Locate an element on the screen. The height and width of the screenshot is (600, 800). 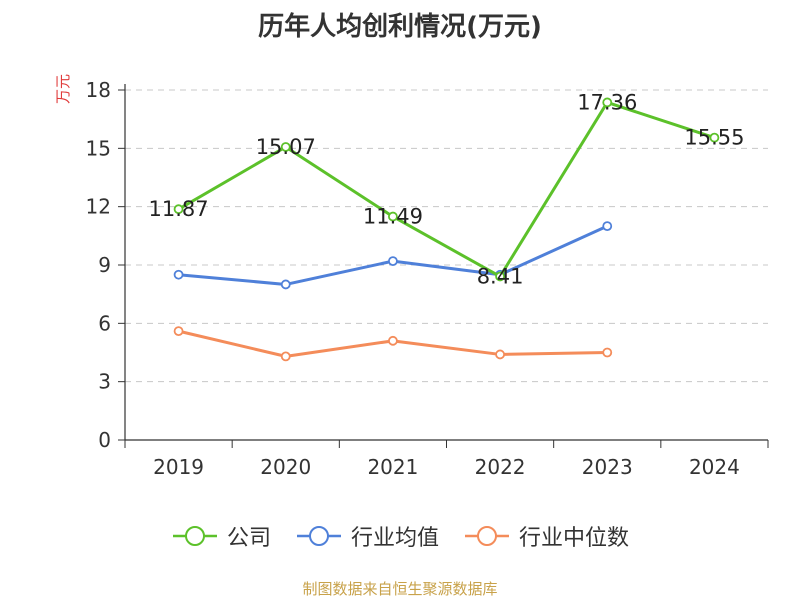
y-tick-label: 9 is located at coordinates (104, 265).